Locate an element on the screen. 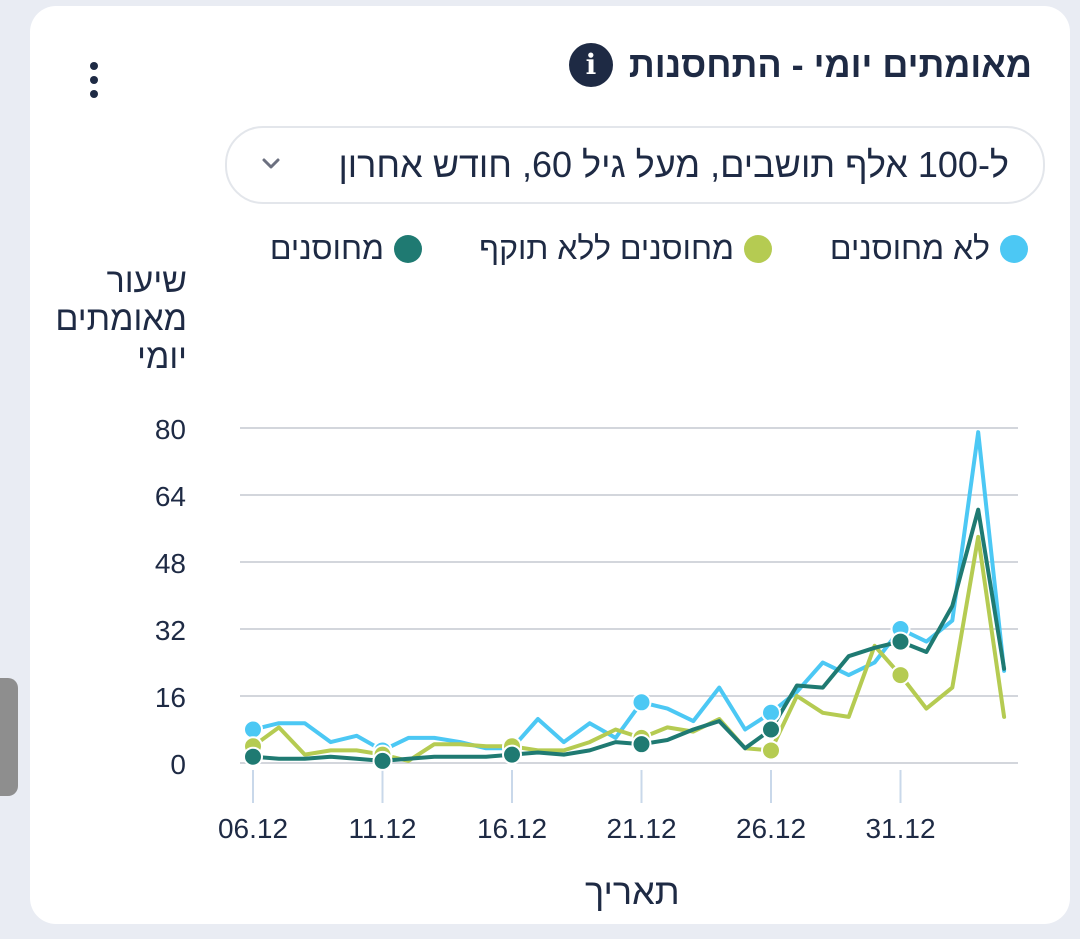 Image resolution: width=1080 pixels, height=939 pixels. legend-item-expired: מחוסנים ללא תוקף is located at coordinates (622, 250).